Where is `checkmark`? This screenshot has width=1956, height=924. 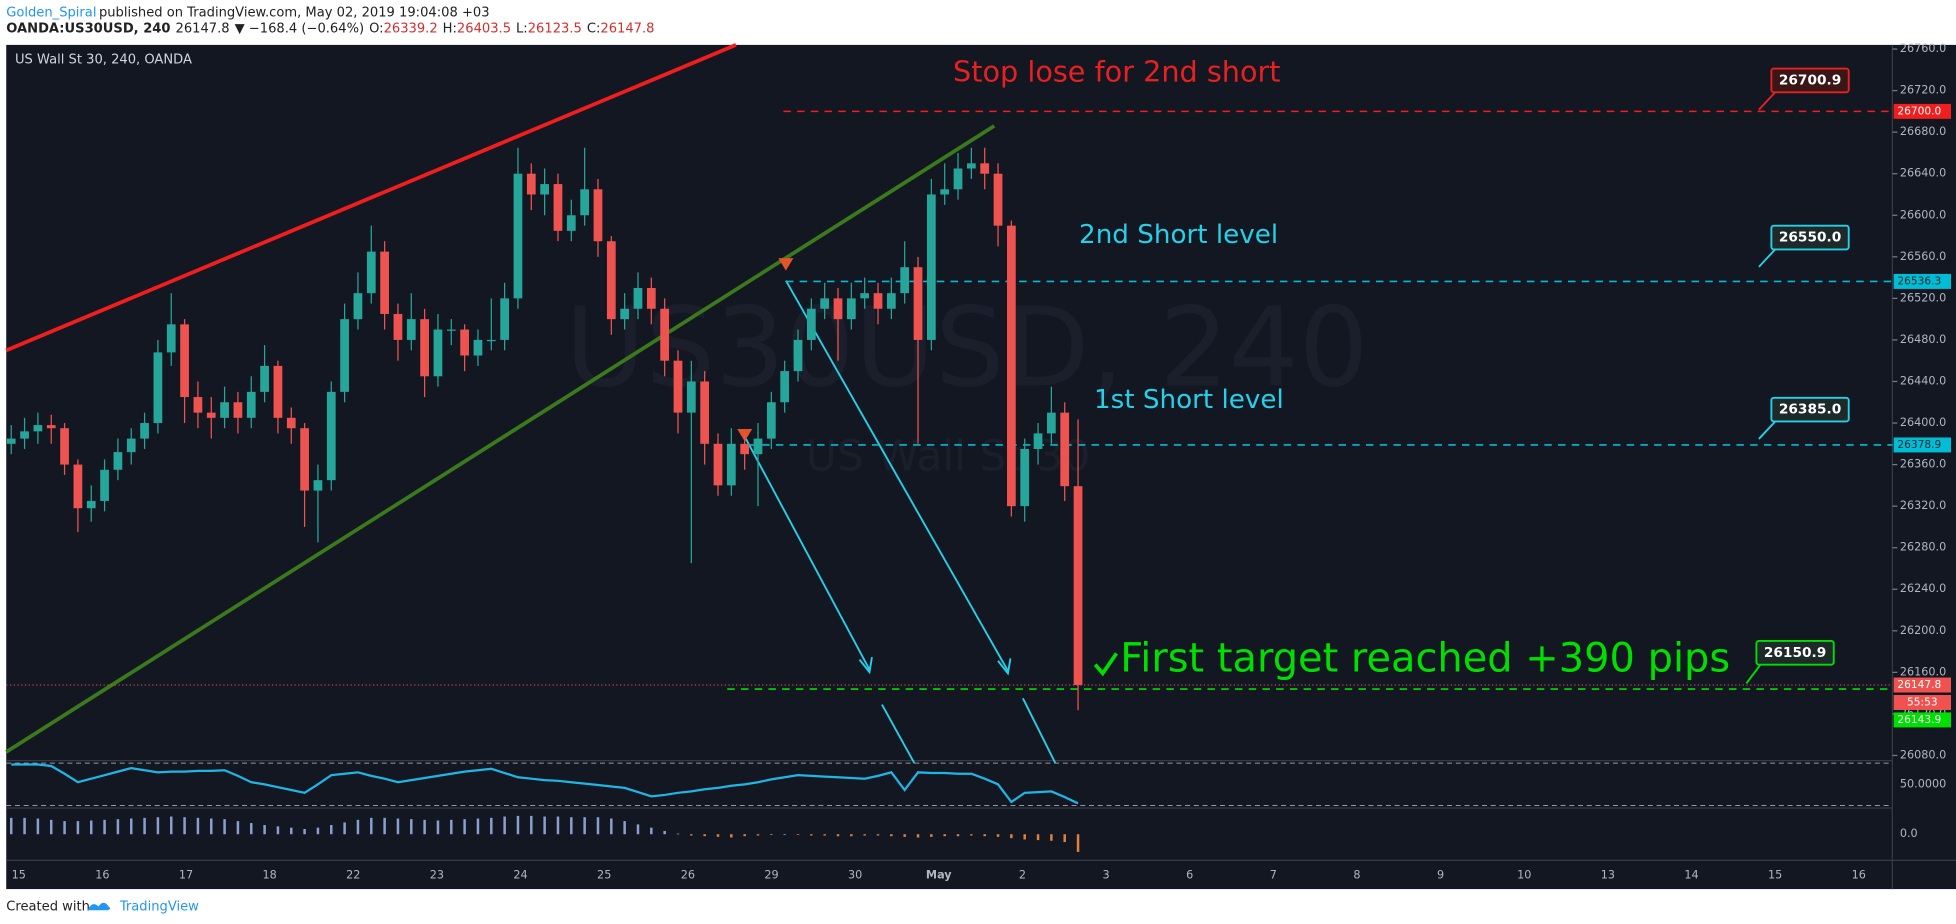 checkmark is located at coordinates (1106, 664).